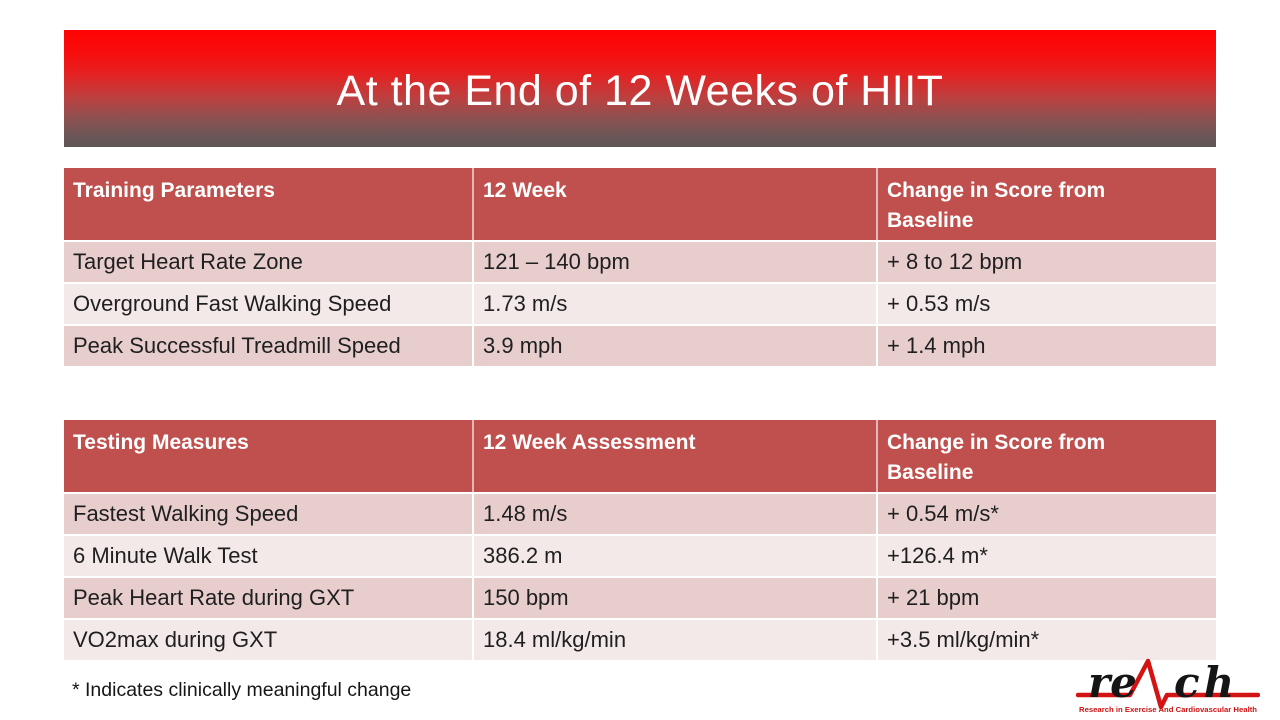 This screenshot has width=1280, height=720. I want to click on table-cell: 6 Minute Walk Test, so click(268, 555).